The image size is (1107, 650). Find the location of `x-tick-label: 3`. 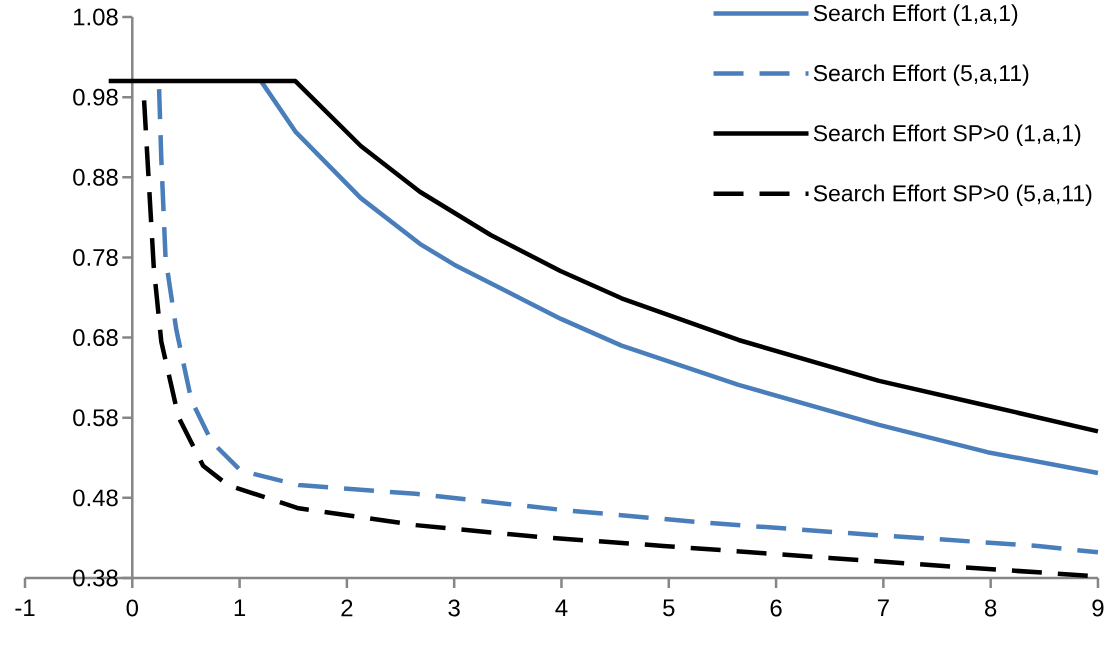

x-tick-label: 3 is located at coordinates (454, 608).